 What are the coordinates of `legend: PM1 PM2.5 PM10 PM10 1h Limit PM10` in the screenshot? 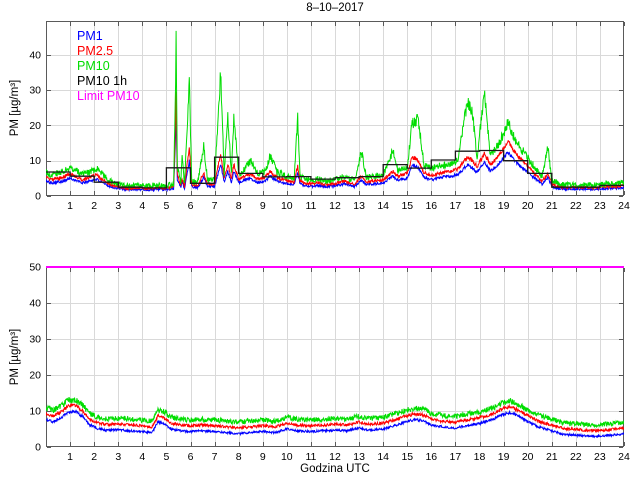 It's located at (108, 66).